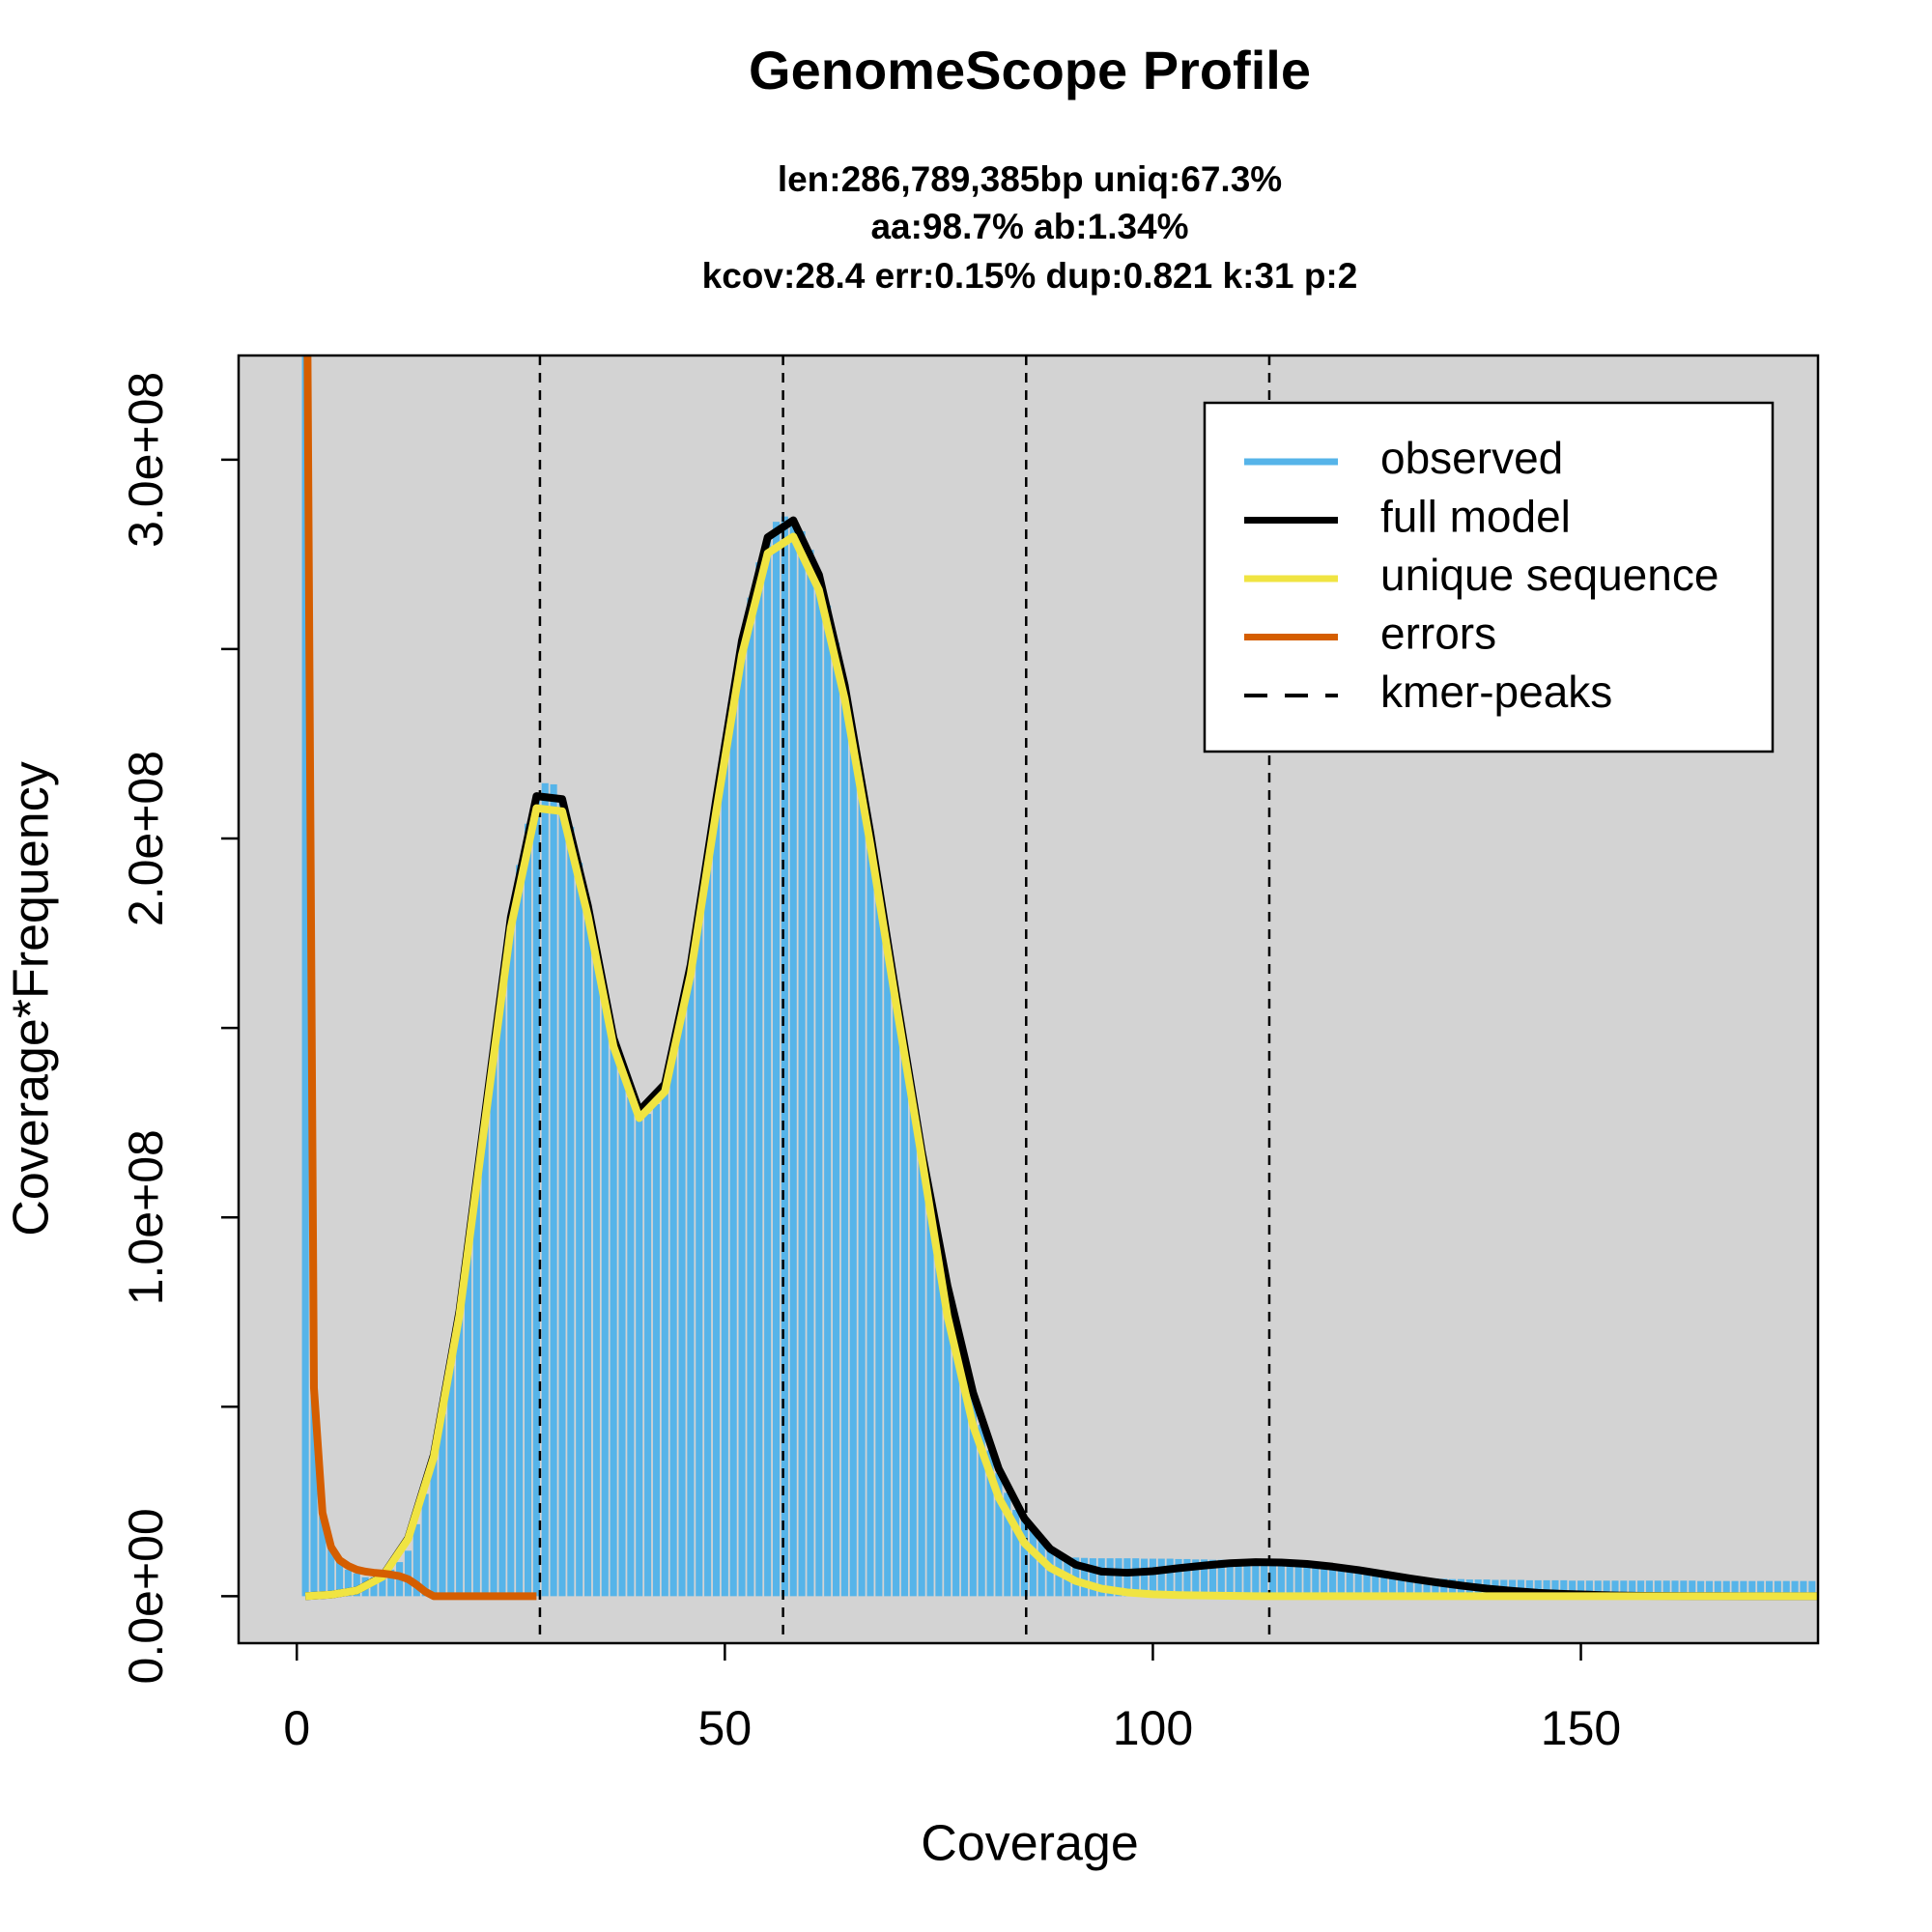 The image size is (1932, 1932). What do you see at coordinates (32, 998) in the screenshot?
I see `y-axis-label: Coverage*Frequency` at bounding box center [32, 998].